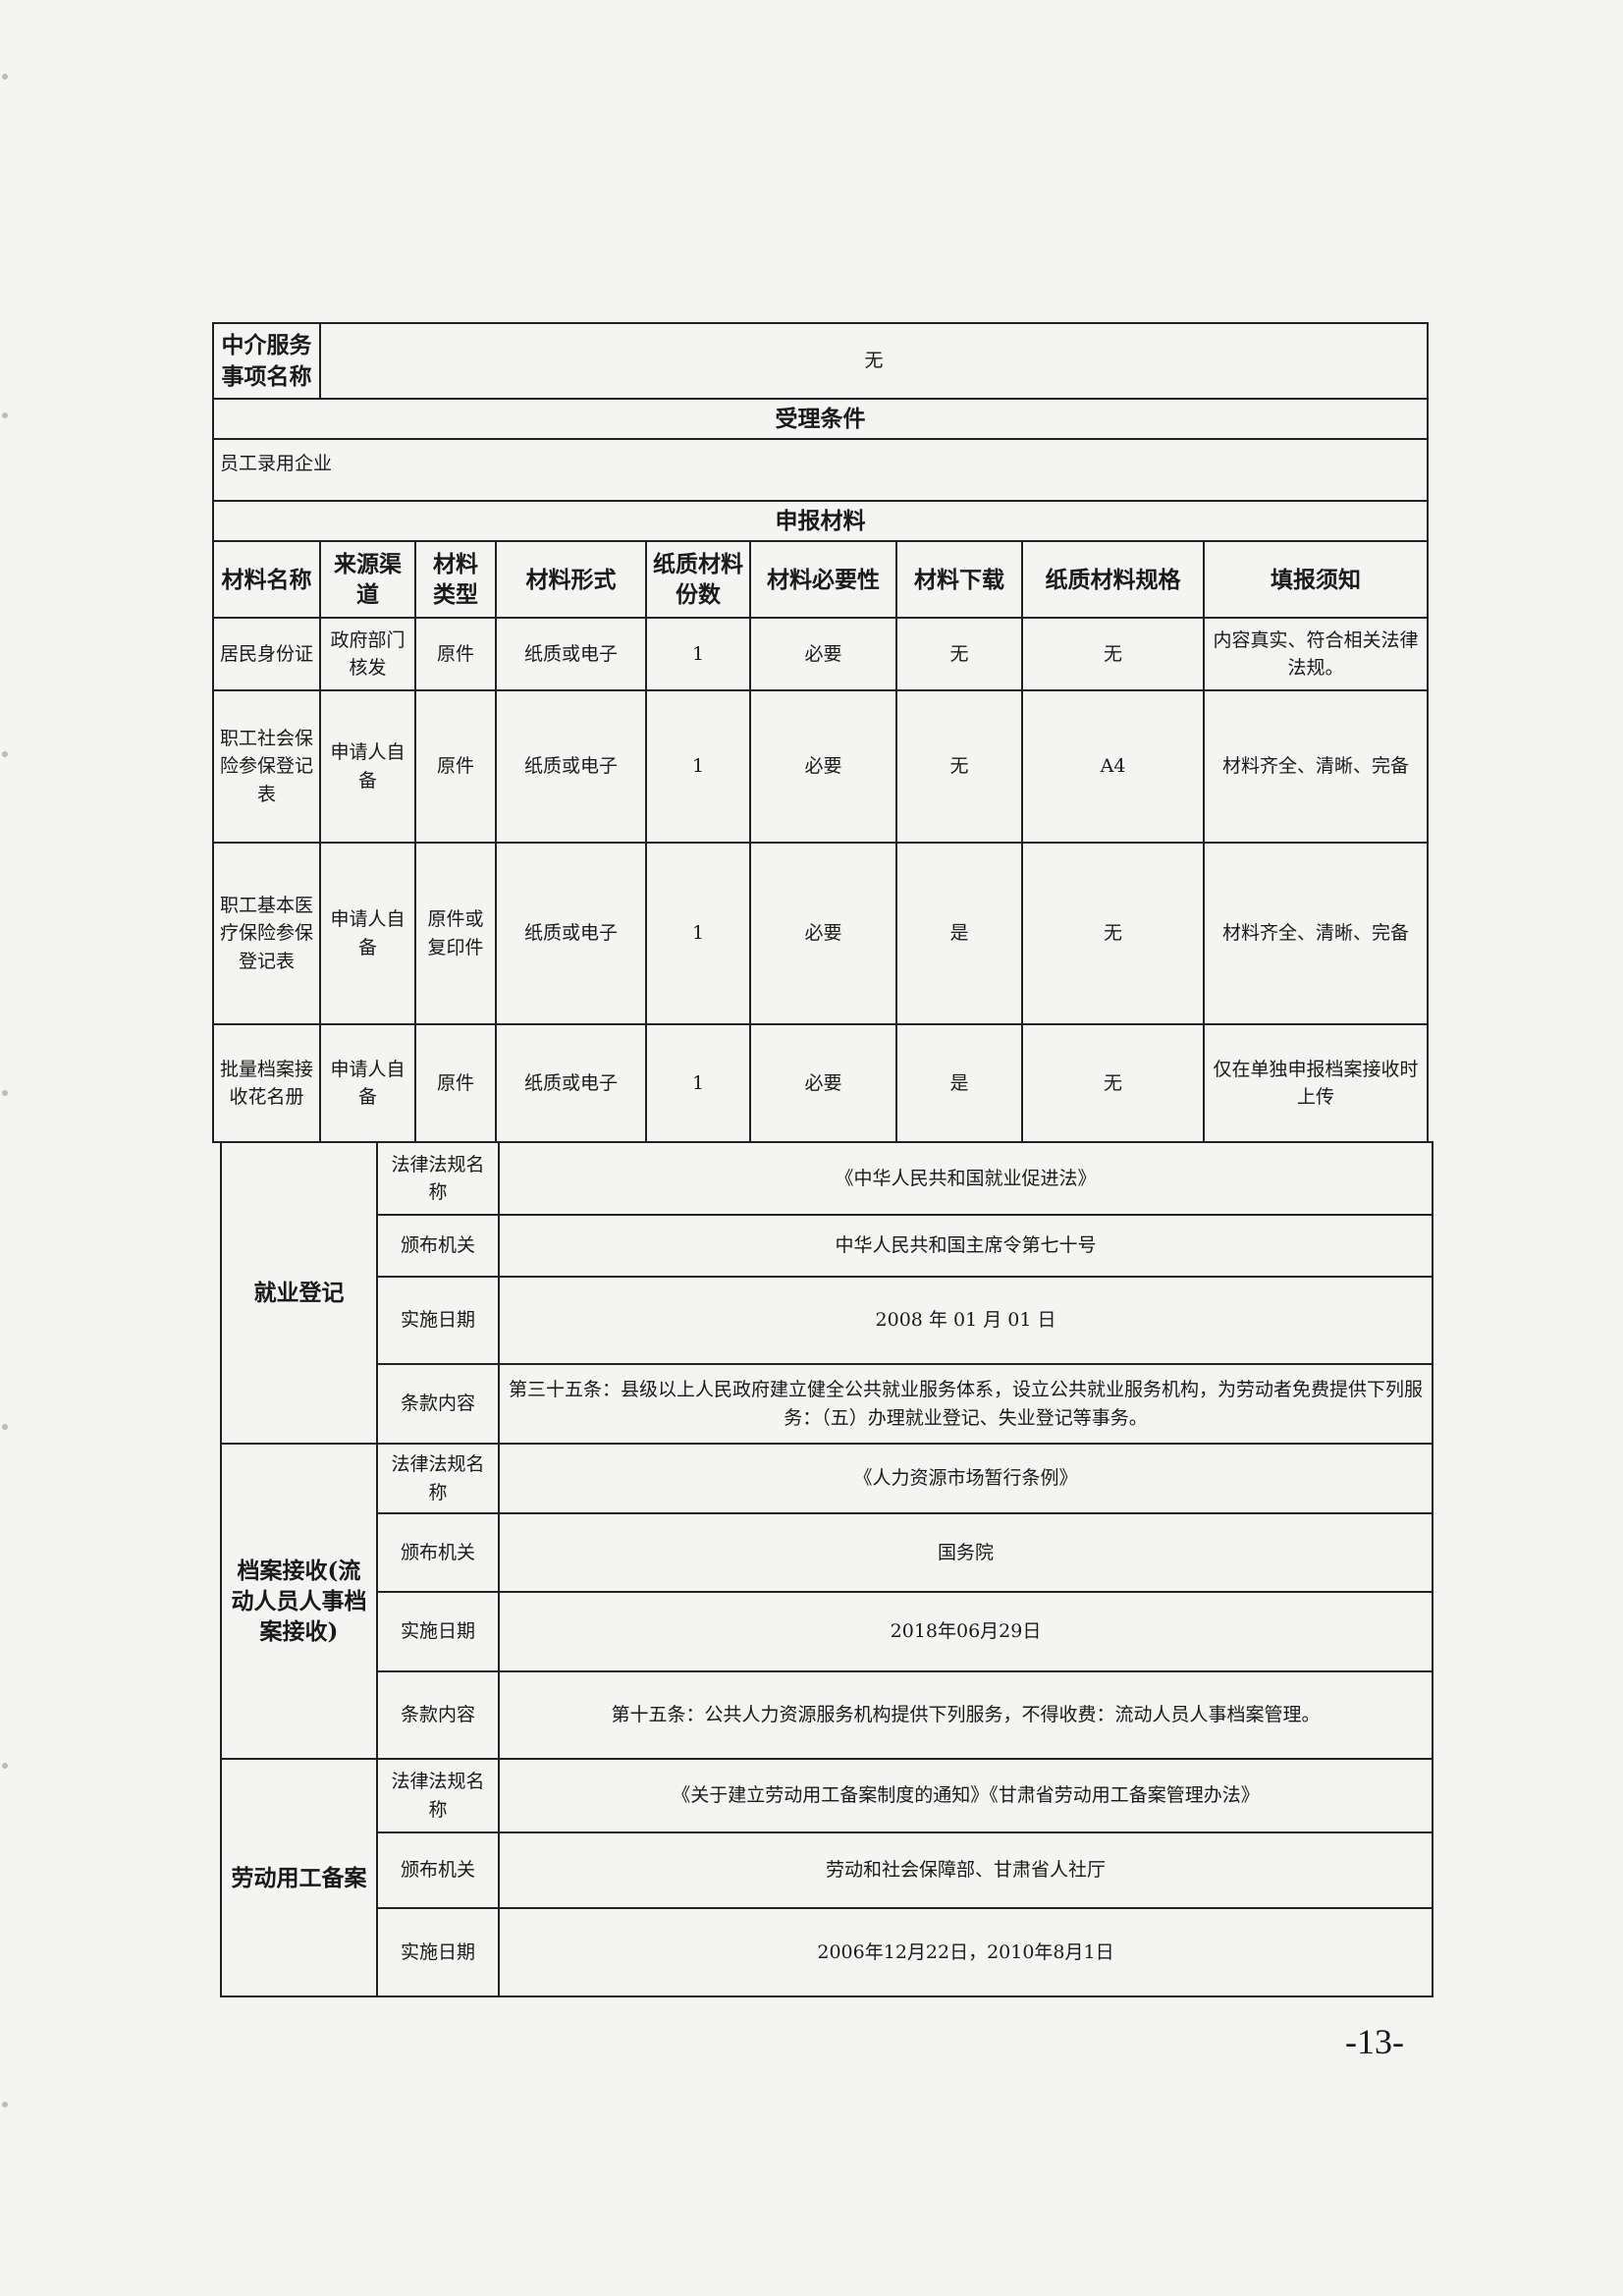  I want to click on legal-row: 档案接收(流动人员人事档案接收) 法律法规名称 《人力资源市场暂行条例》, so click(827, 1602).